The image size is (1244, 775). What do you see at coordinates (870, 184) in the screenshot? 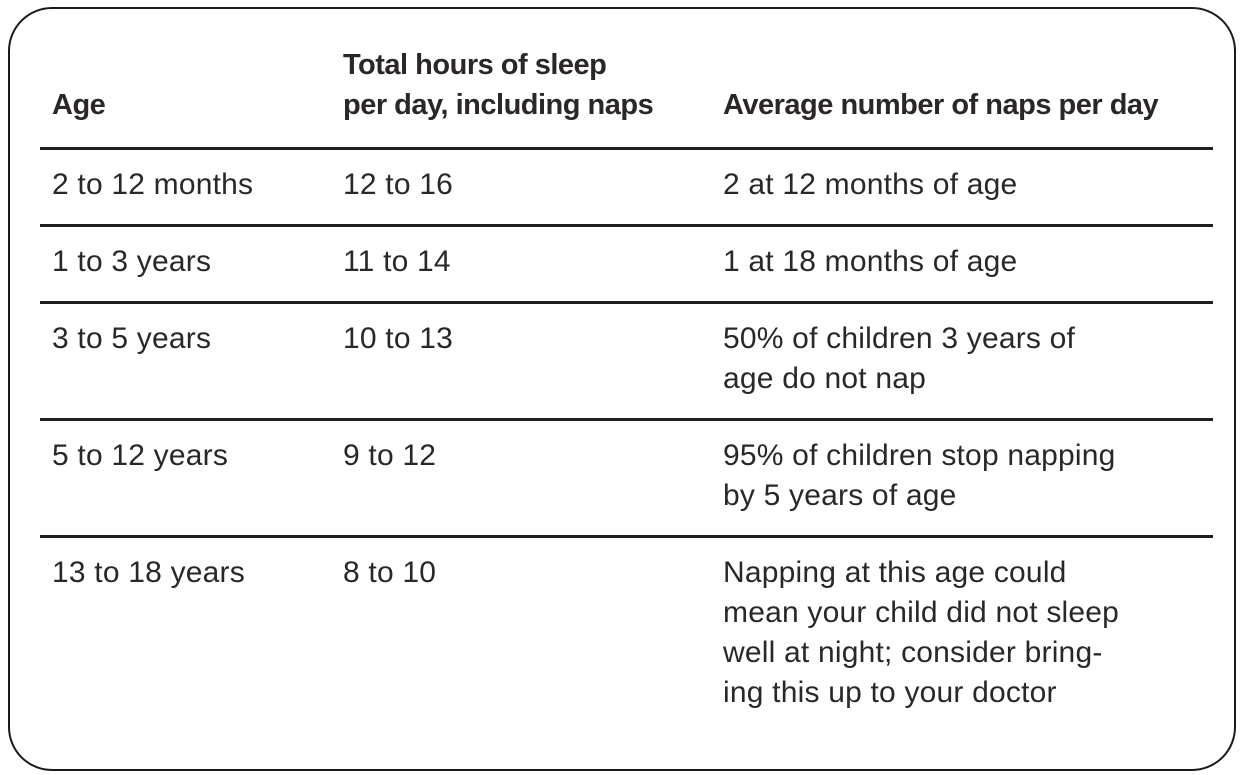
I see `cell-naps: 2 at 12 months of age` at bounding box center [870, 184].